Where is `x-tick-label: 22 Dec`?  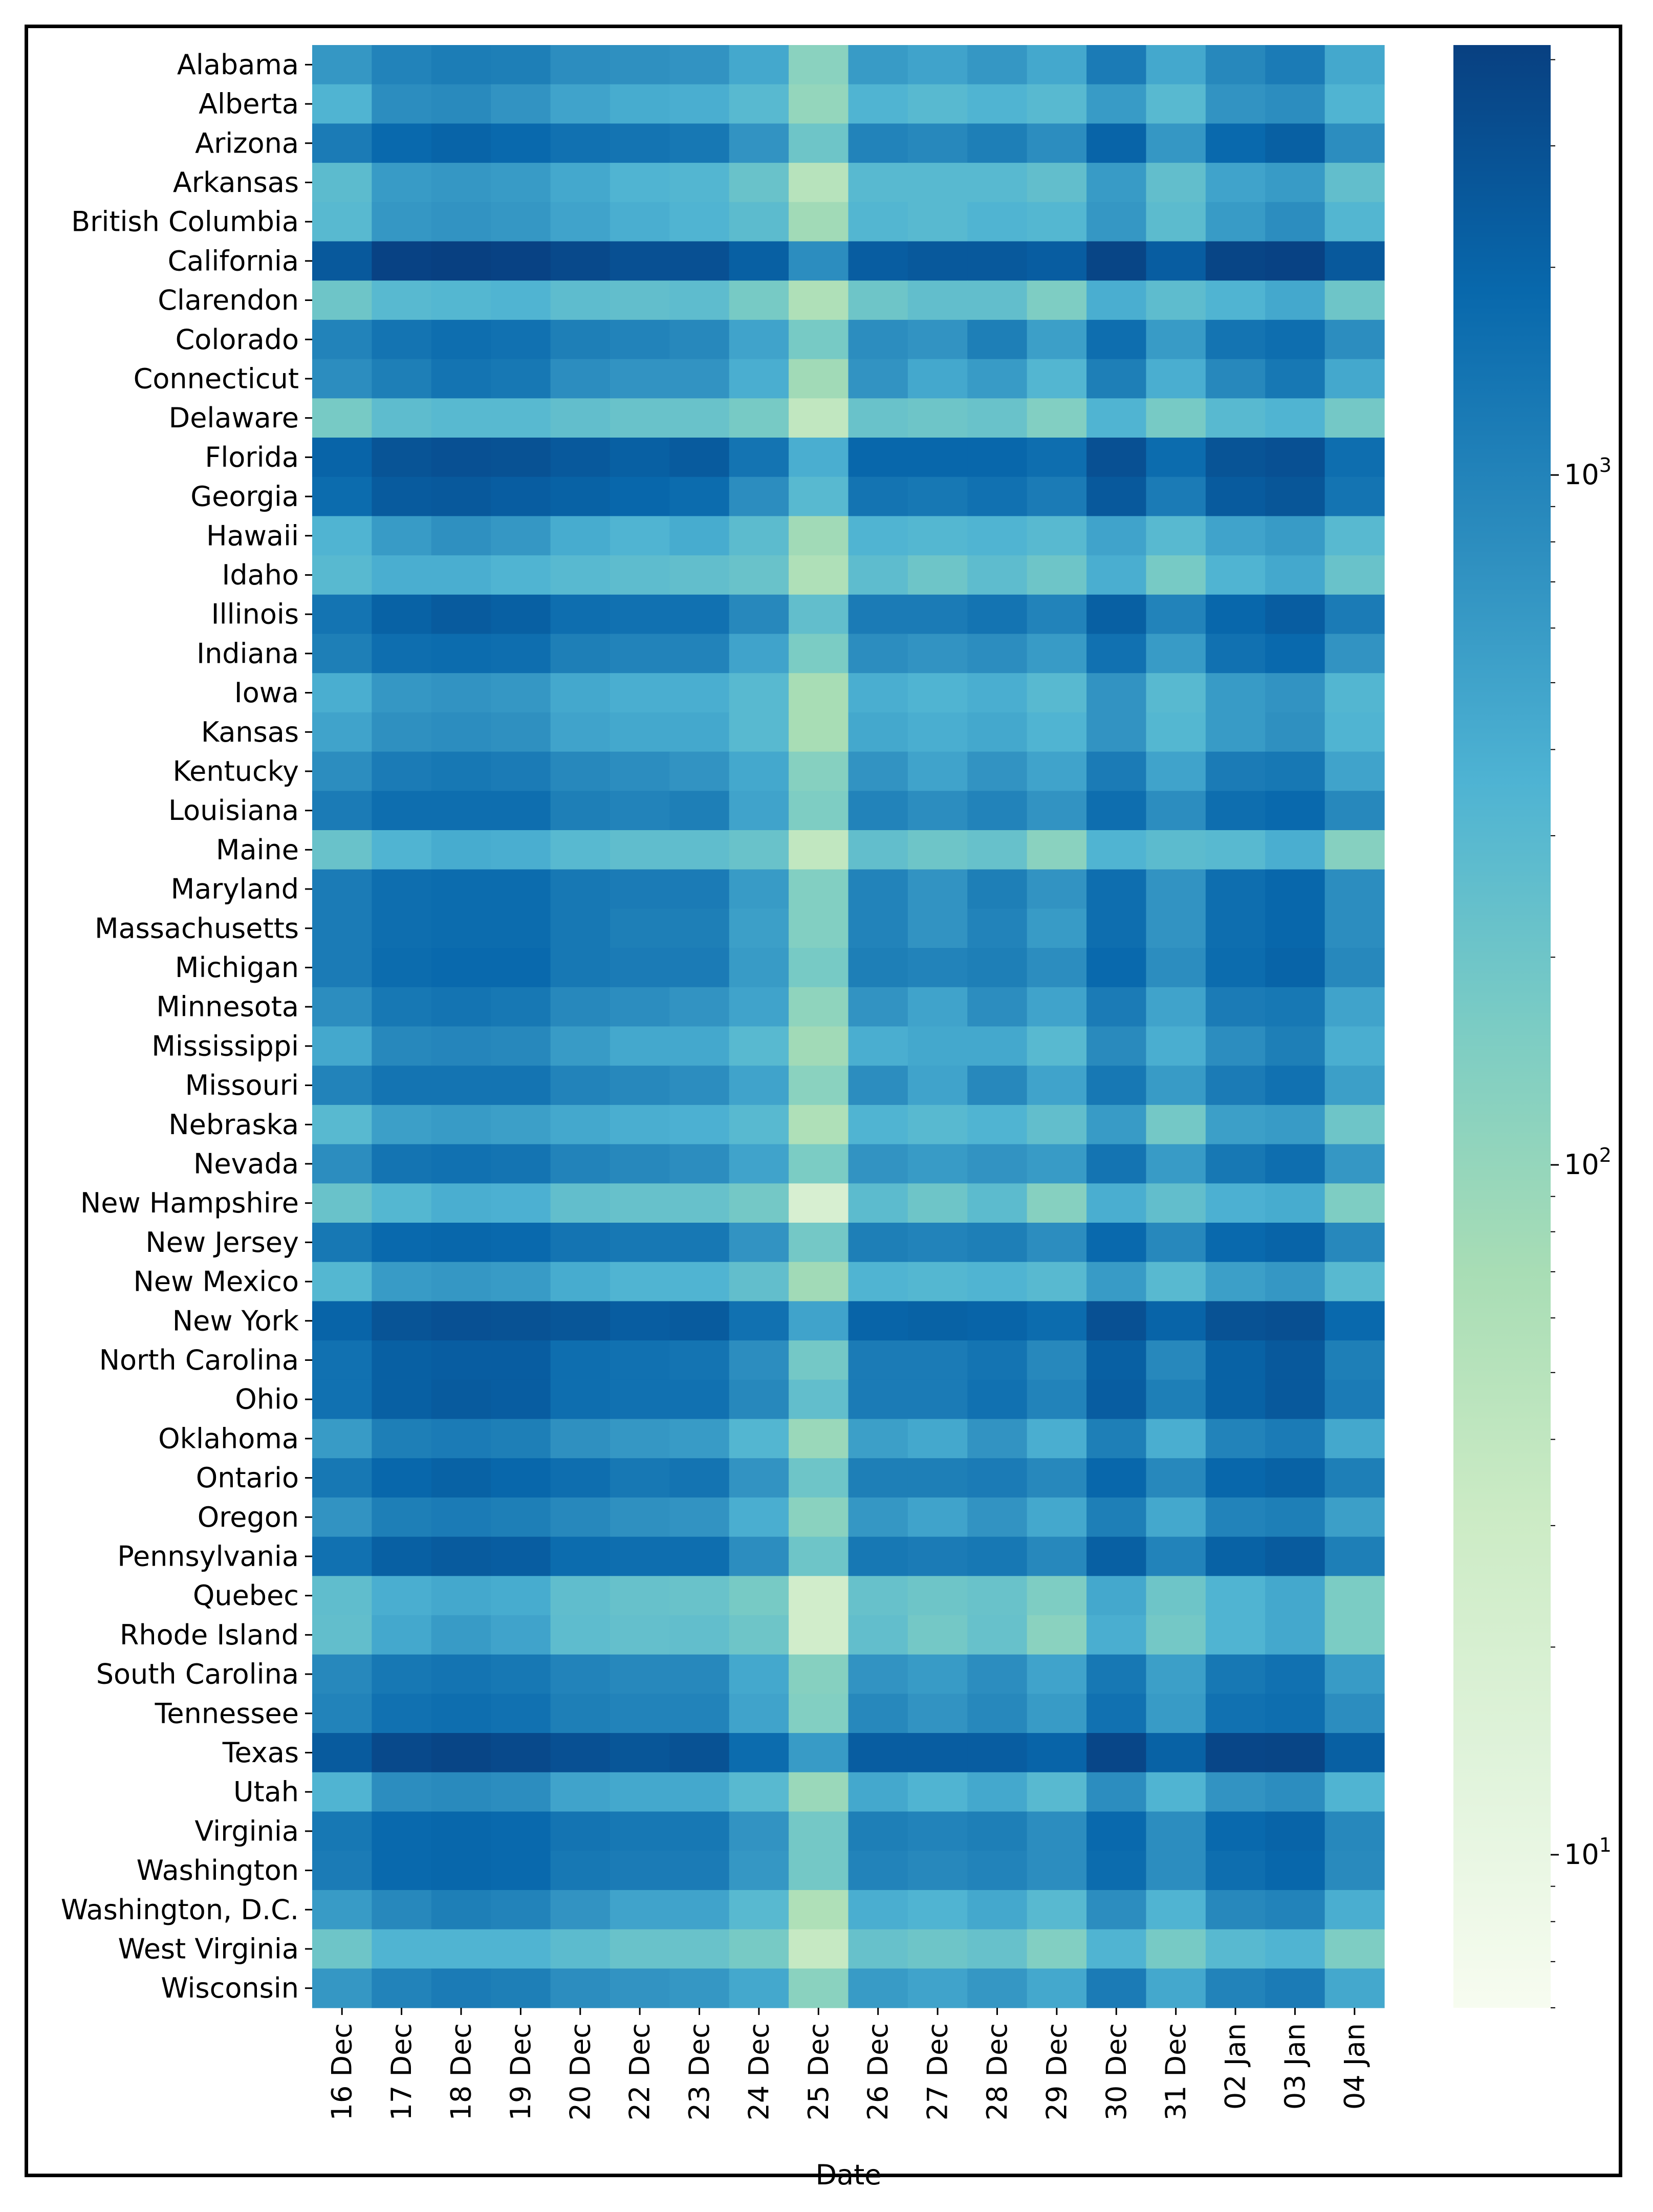
x-tick-label: 22 Dec is located at coordinates (640, 2071).